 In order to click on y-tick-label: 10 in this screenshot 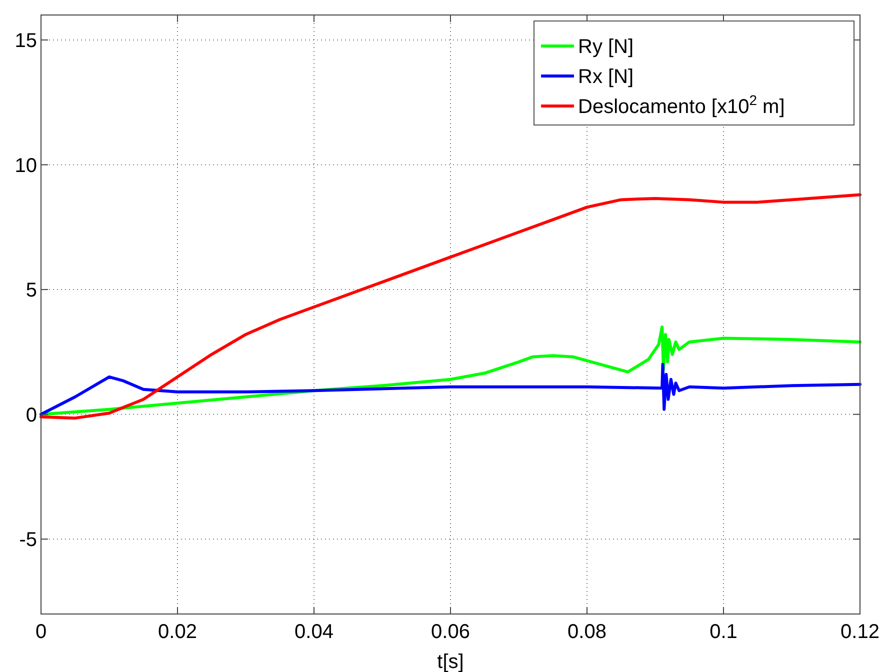, I will do `click(25, 165)`.